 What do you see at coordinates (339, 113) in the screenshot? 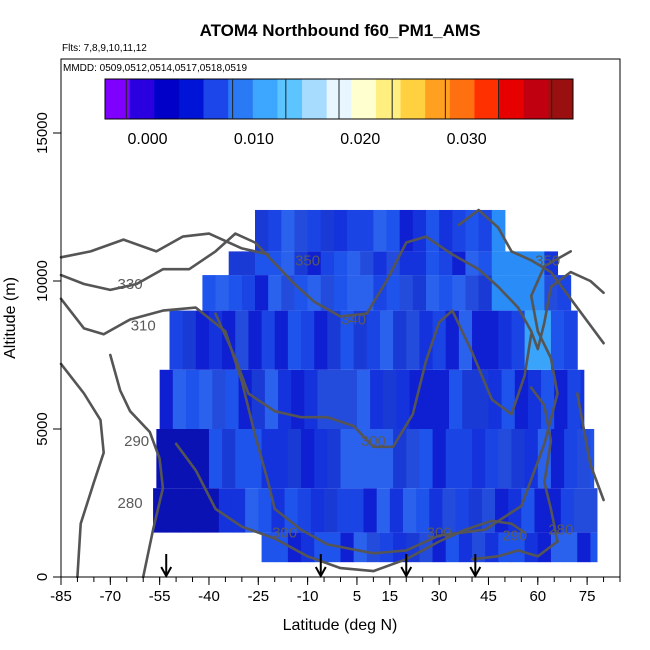
I see `colorbar: 0.000 0.010 0.020 0.030` at bounding box center [339, 113].